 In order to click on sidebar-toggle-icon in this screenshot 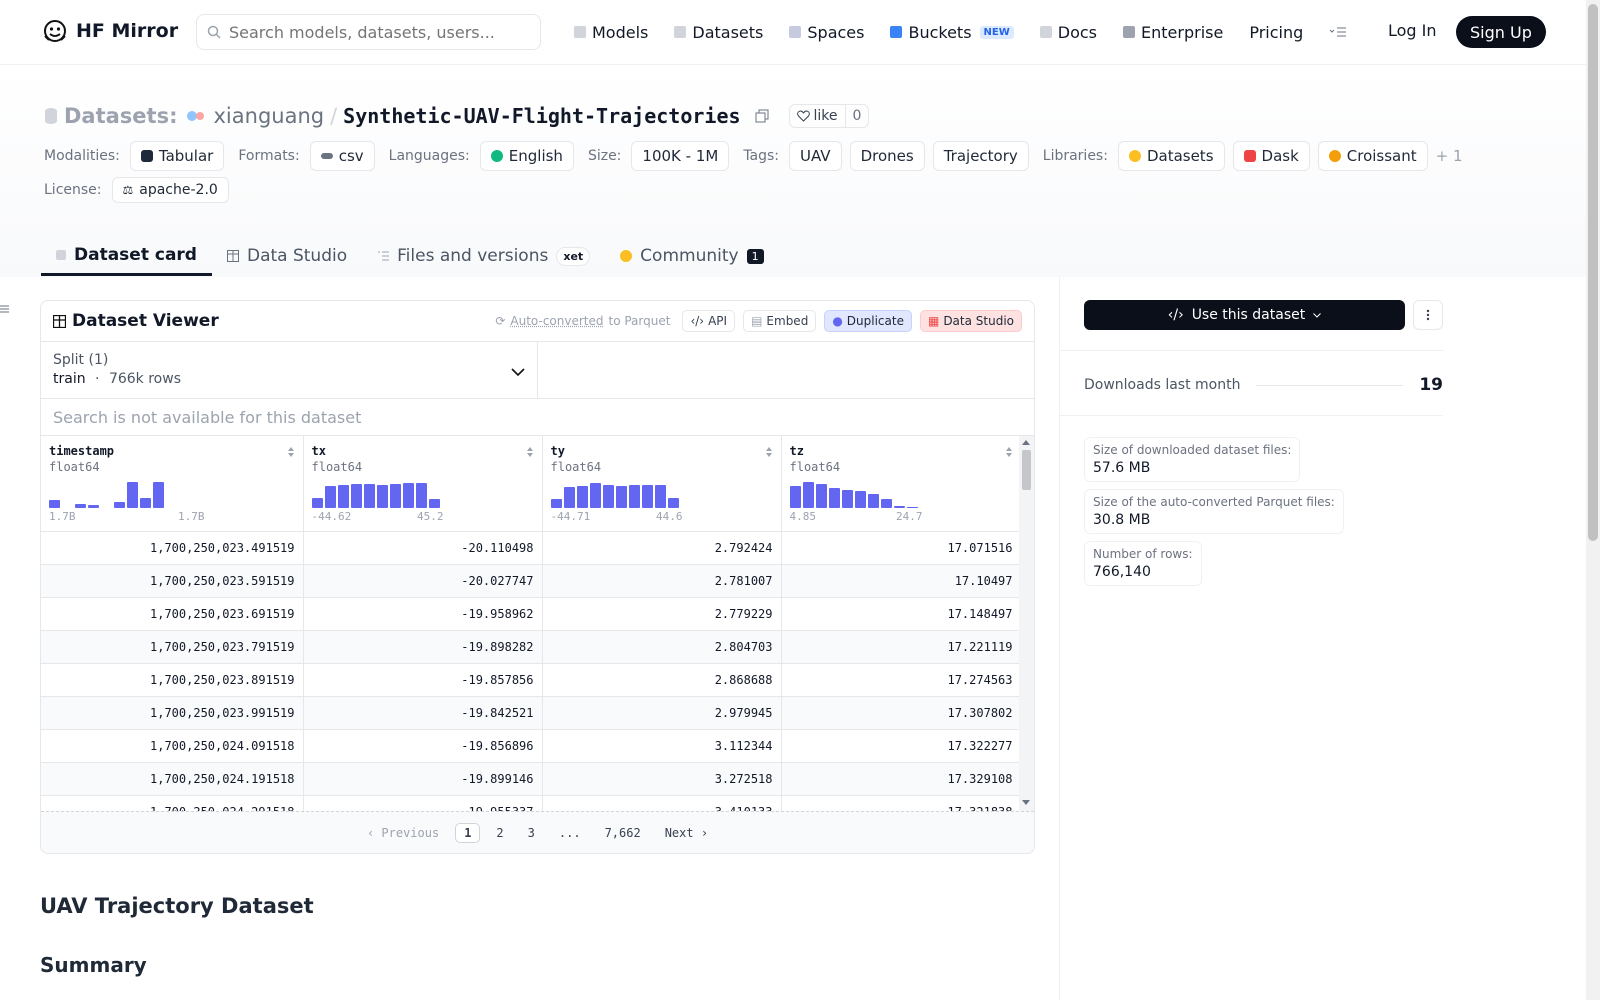, I will do `click(5, 309)`.